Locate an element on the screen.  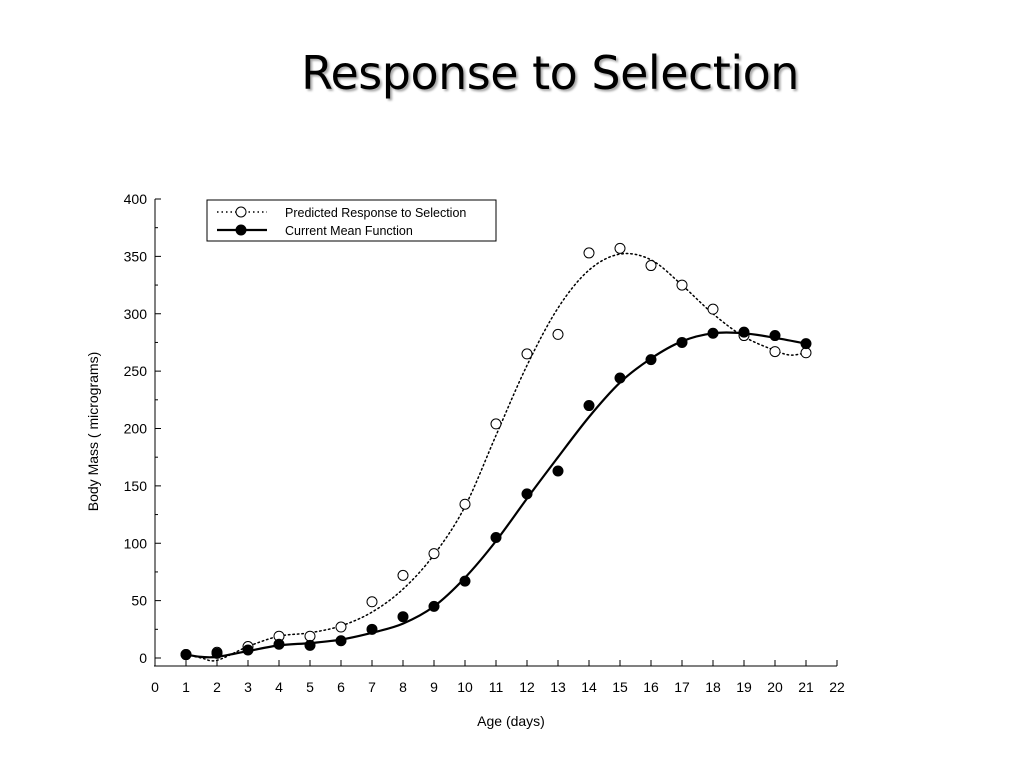
y-tick-label: 350 is located at coordinates (136, 256).